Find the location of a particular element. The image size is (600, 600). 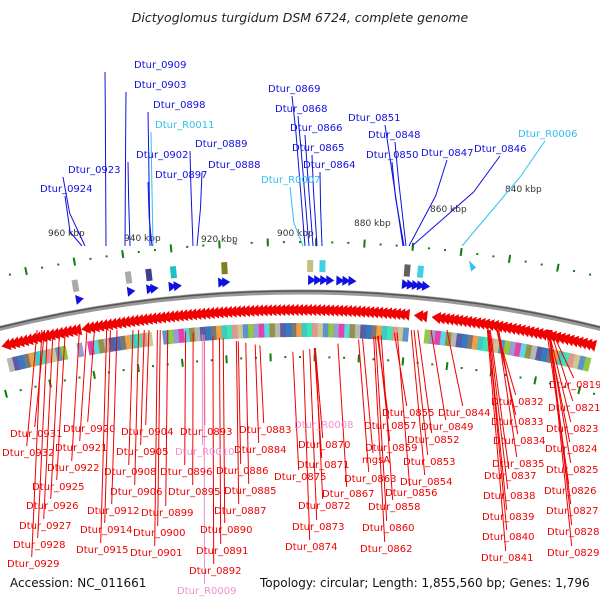

forward-gene-label: Dtur_R0006 is located at coordinates (547, 134).